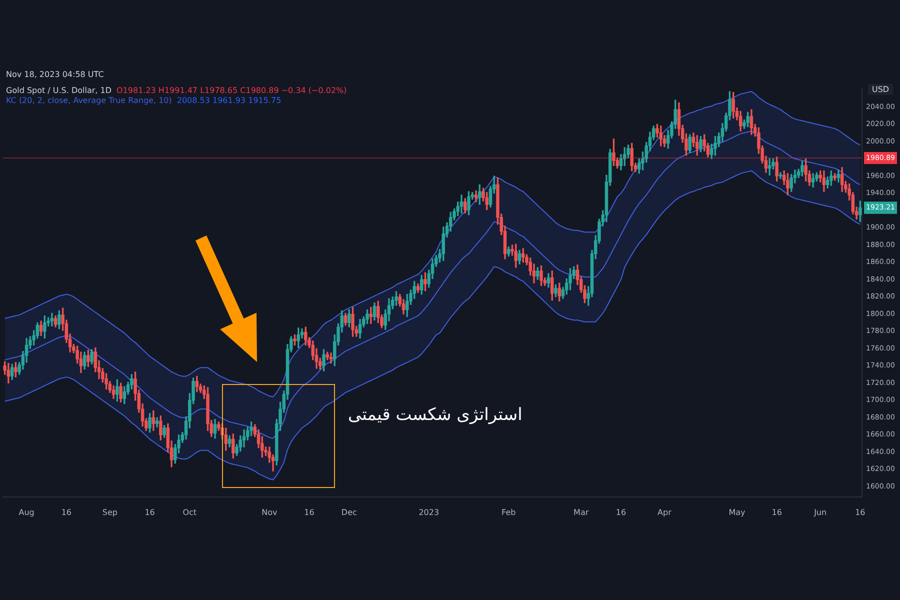  I want to click on annotation: استراتژی شکست قیمتی, so click(435, 415).